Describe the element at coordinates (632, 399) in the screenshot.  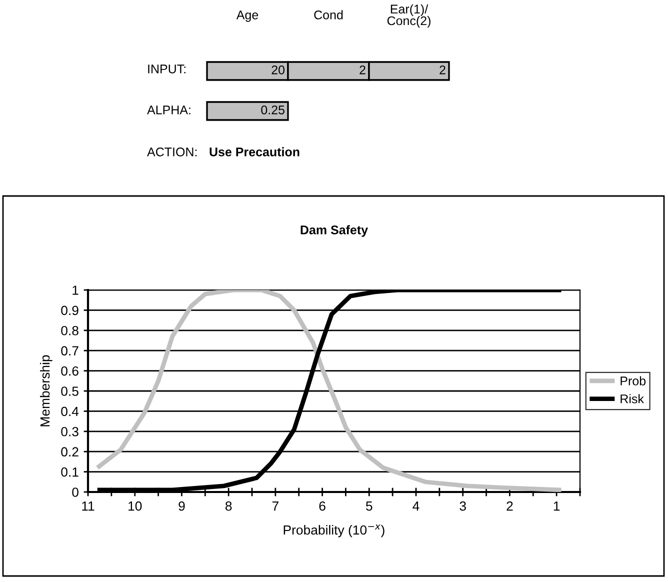
I see `legend-label: Risk` at that location.